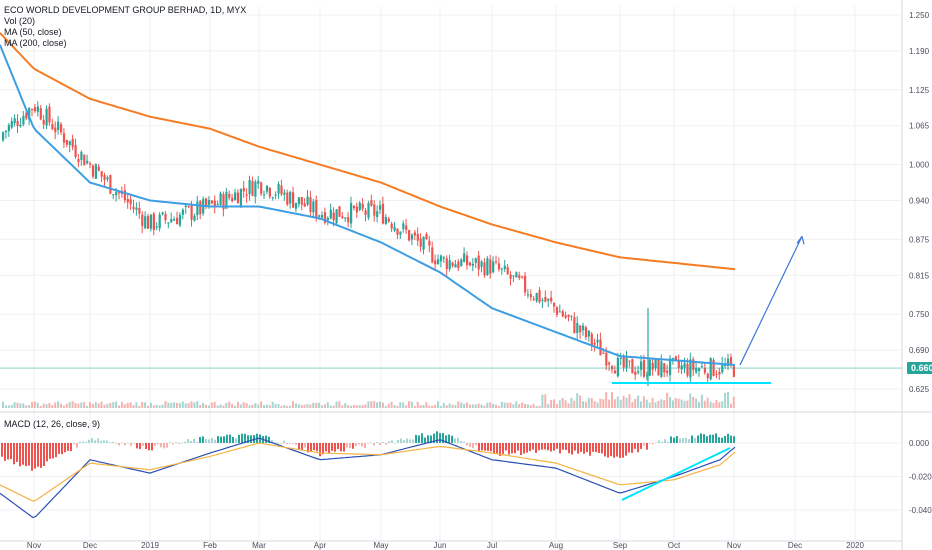 Image resolution: width=932 pixels, height=550 pixels. What do you see at coordinates (919, 368) in the screenshot?
I see `last-price-tag: 0.660` at bounding box center [919, 368].